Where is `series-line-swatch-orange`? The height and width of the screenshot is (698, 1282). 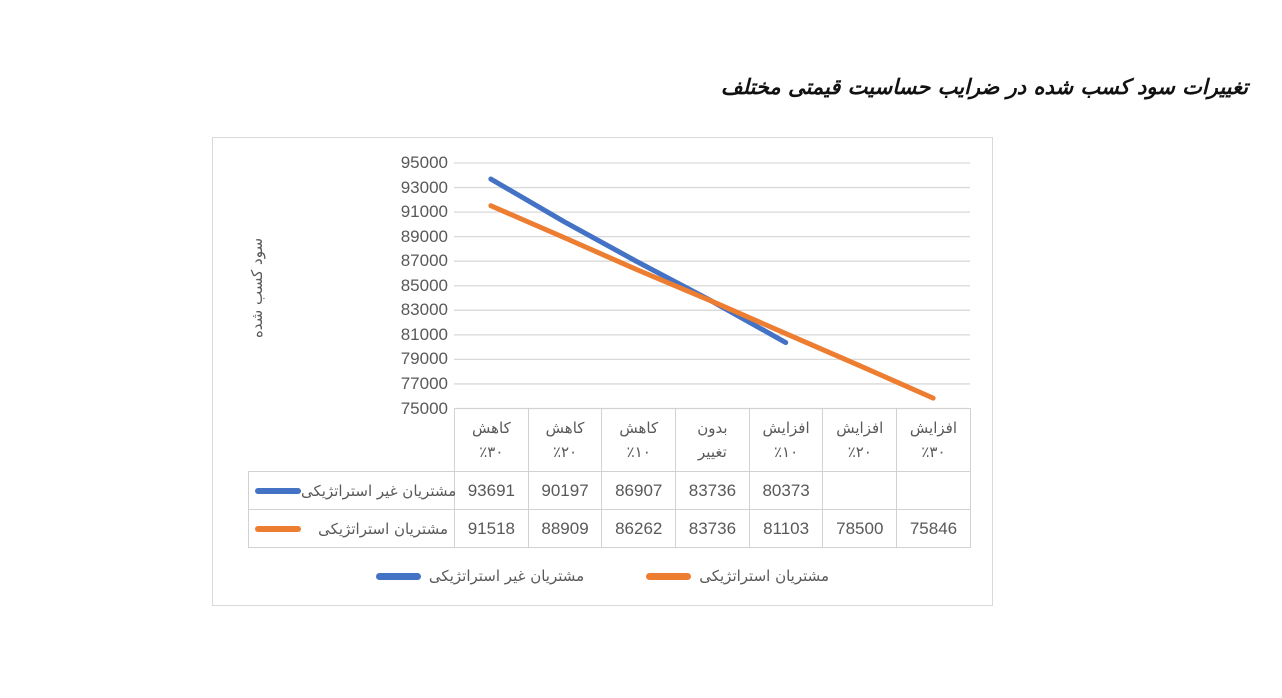 series-line-swatch-orange is located at coordinates (278, 528).